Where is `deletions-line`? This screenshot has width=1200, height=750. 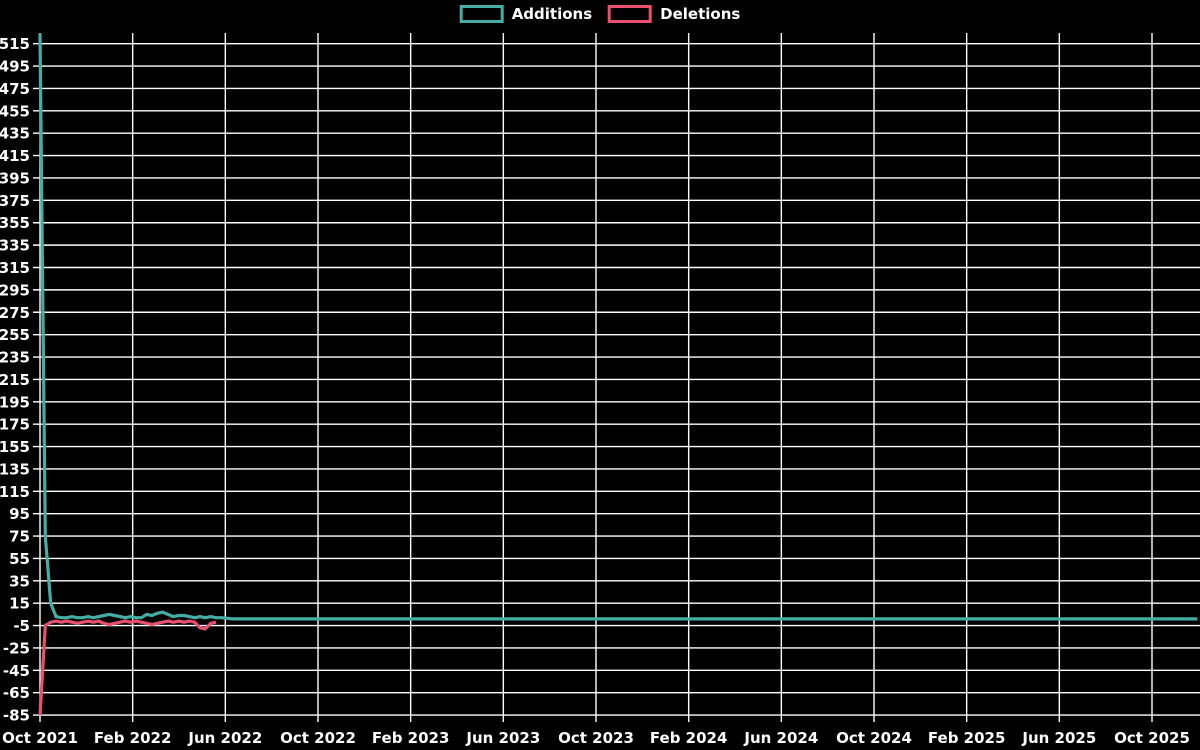 deletions-line is located at coordinates (127, 667).